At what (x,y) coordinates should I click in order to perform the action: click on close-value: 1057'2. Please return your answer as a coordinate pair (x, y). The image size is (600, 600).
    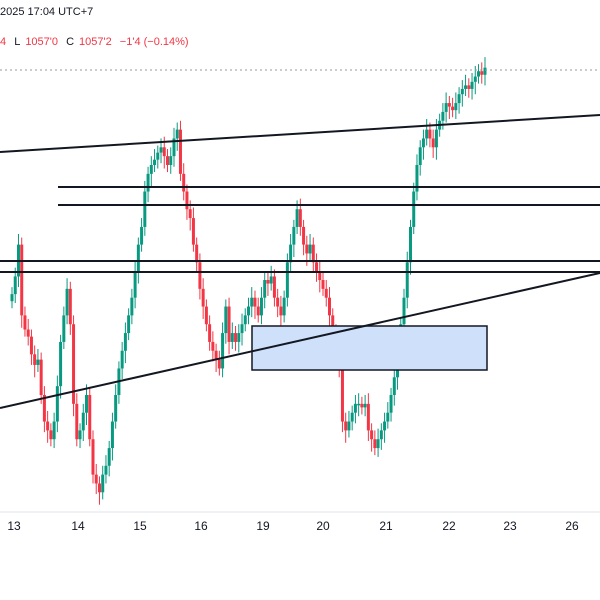
    Looking at the image, I should click on (95, 42).